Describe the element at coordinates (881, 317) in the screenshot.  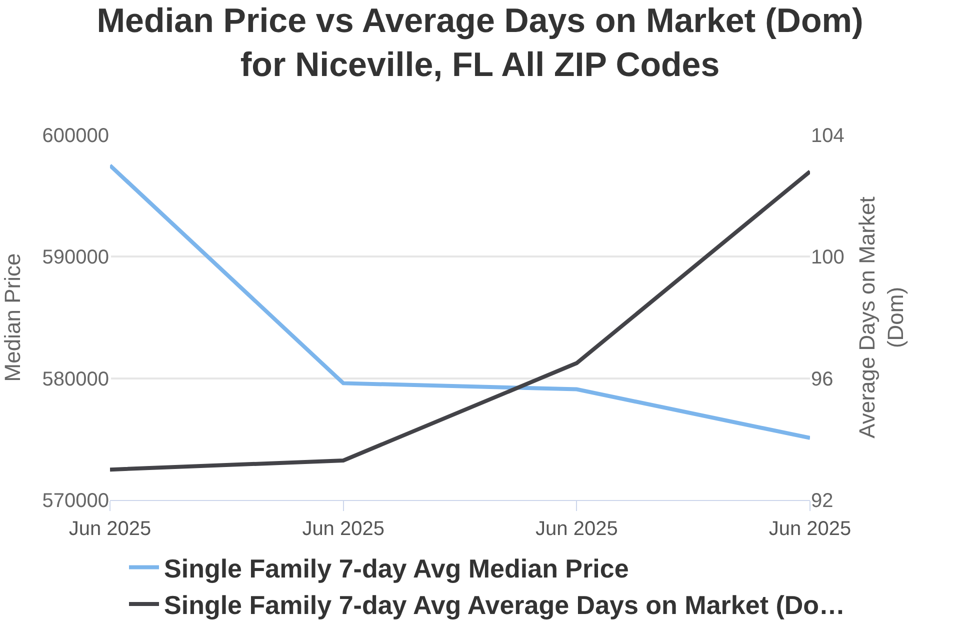
I see `y2-axis-title: Average Days on Market (Dom)` at that location.